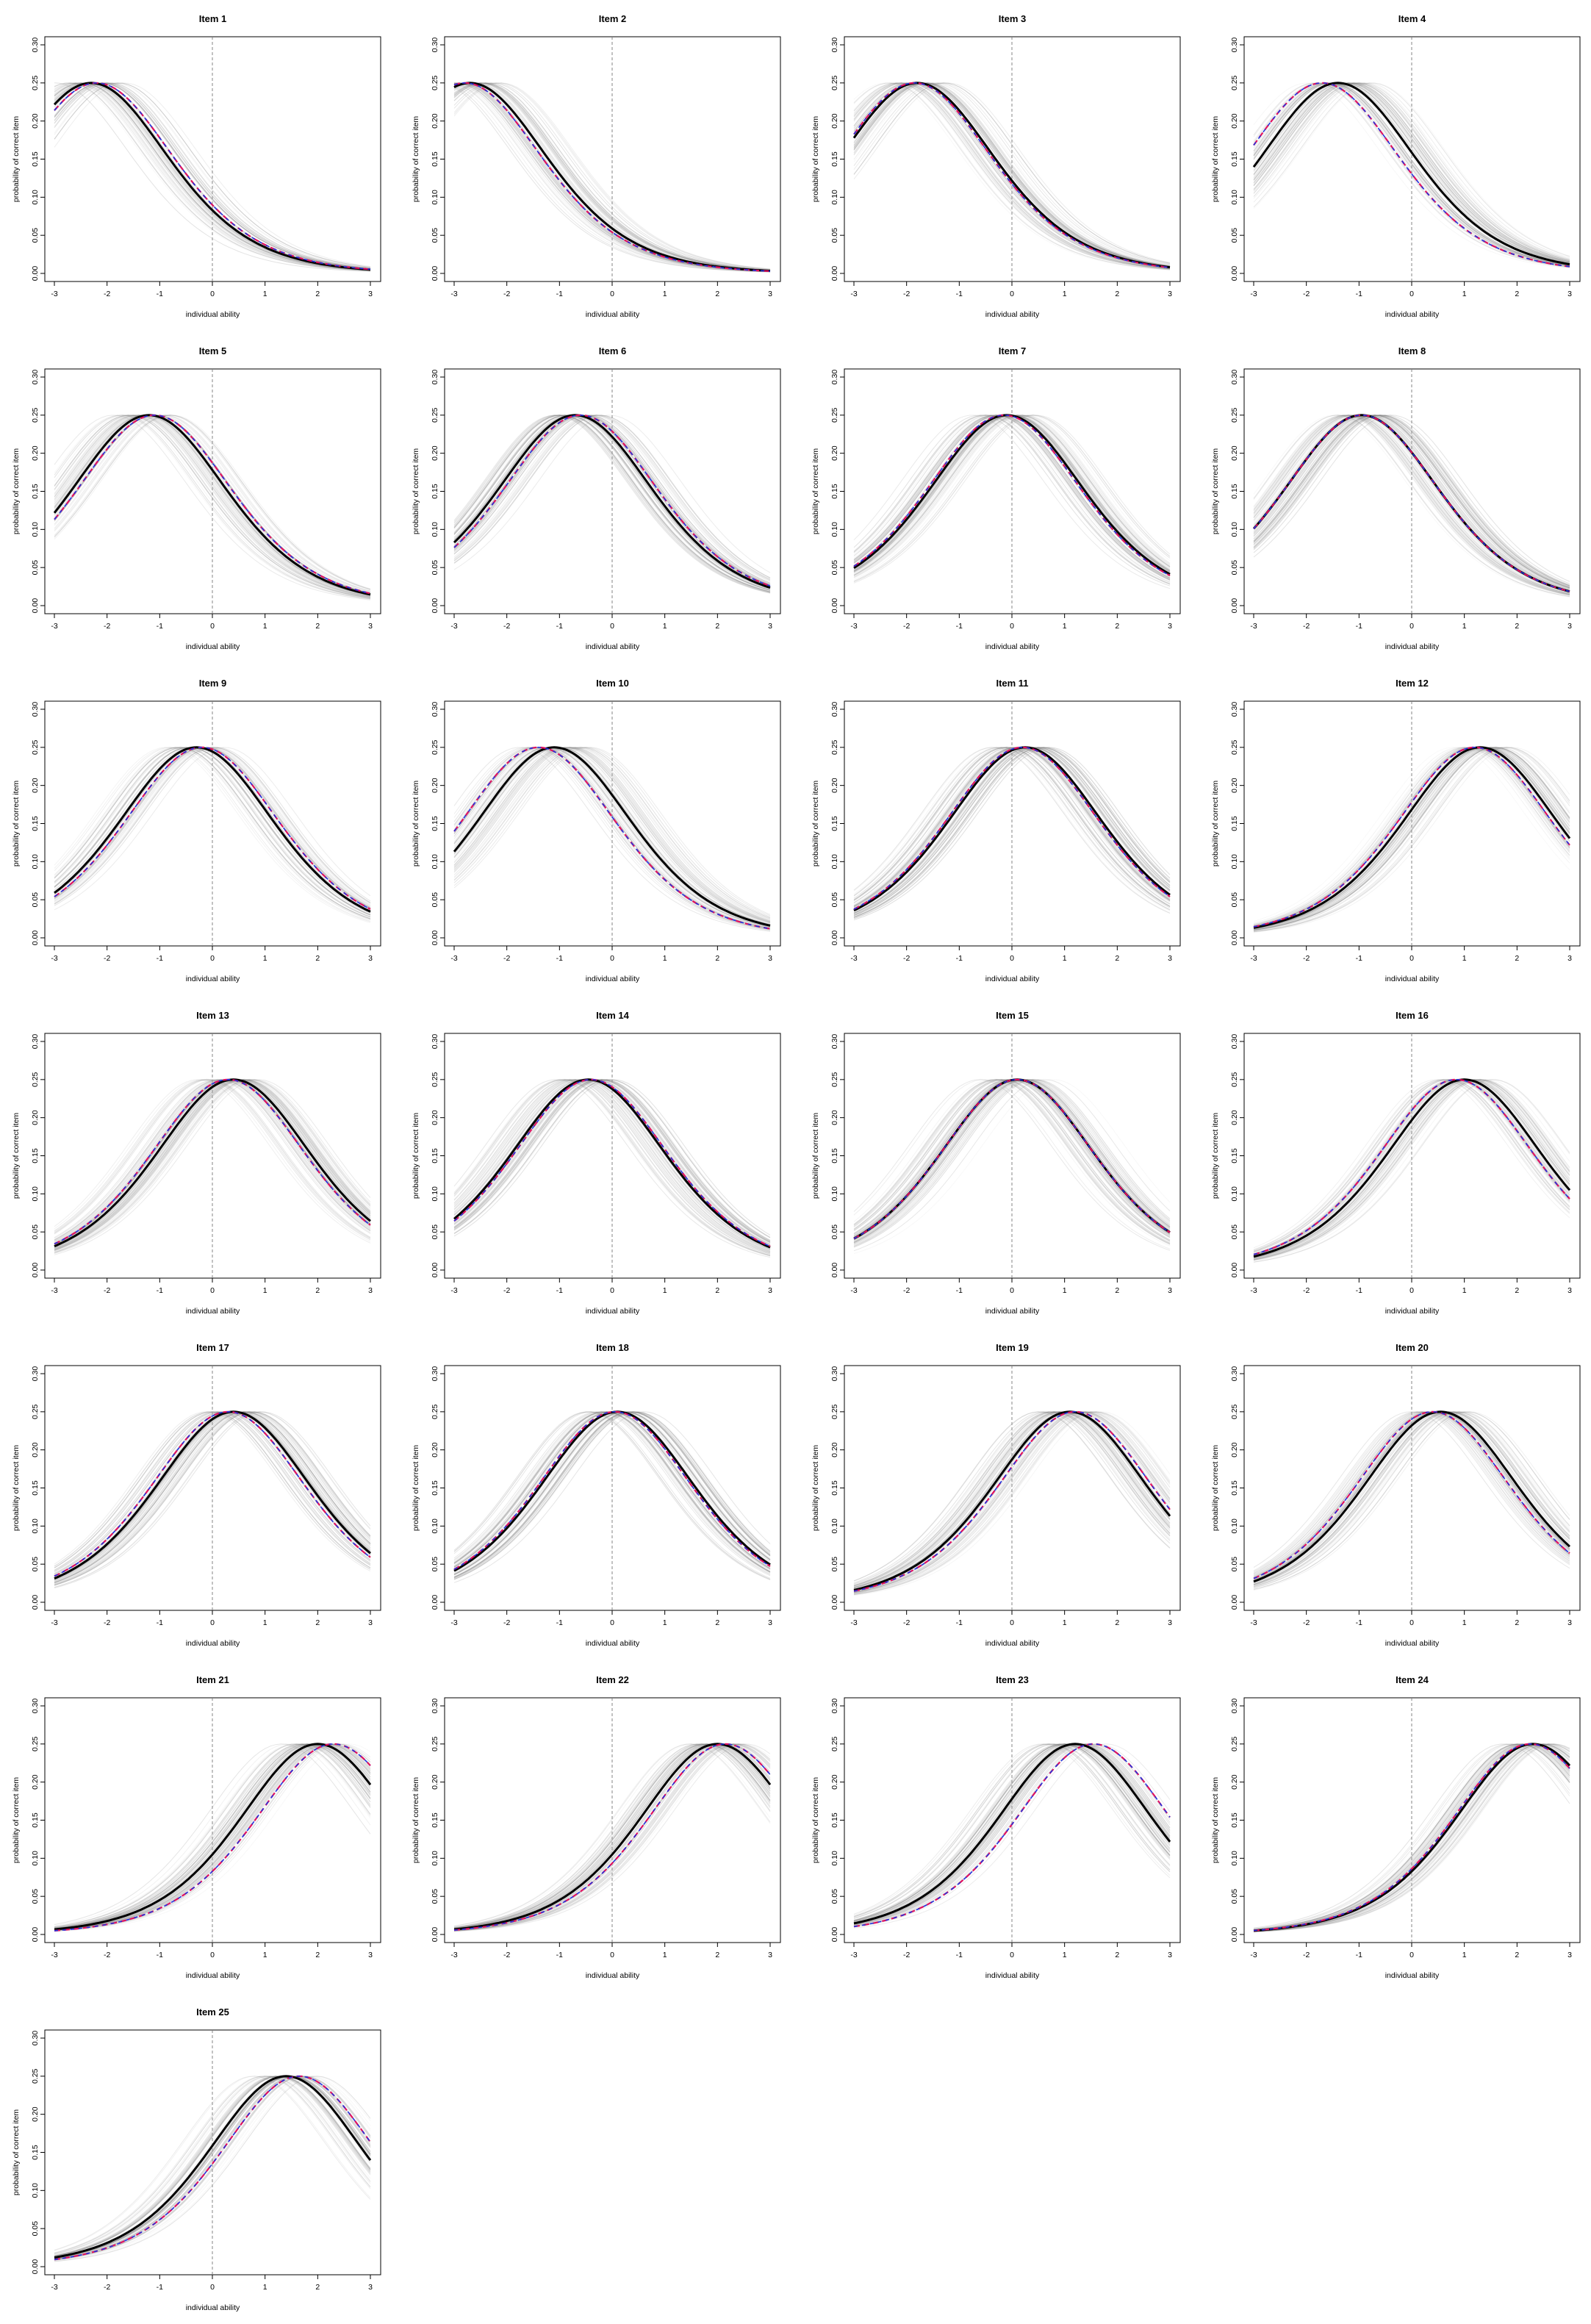 The image size is (1591, 2324). What do you see at coordinates (906, 626) in the screenshot?
I see `x-tick-label: -2` at bounding box center [906, 626].